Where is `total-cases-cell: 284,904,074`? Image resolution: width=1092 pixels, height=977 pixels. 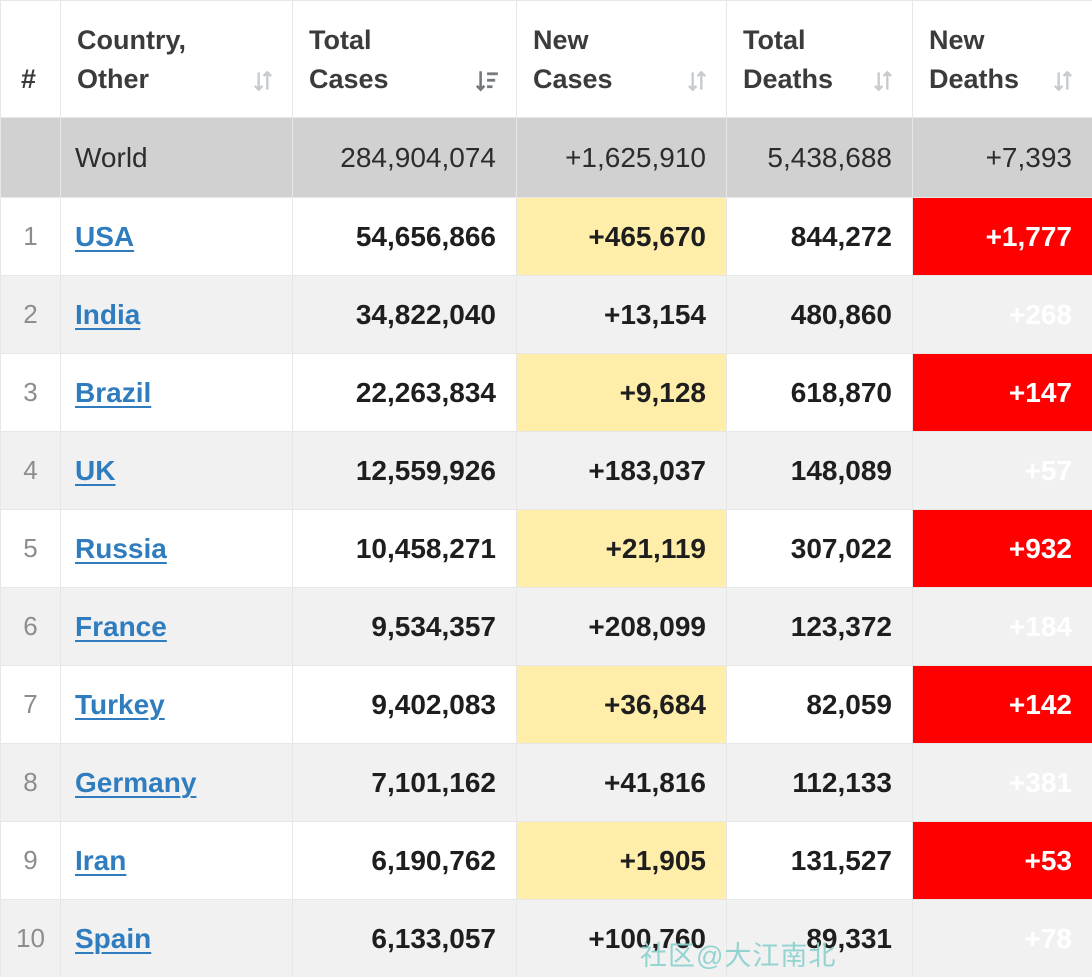 total-cases-cell: 284,904,074 is located at coordinates (404, 157).